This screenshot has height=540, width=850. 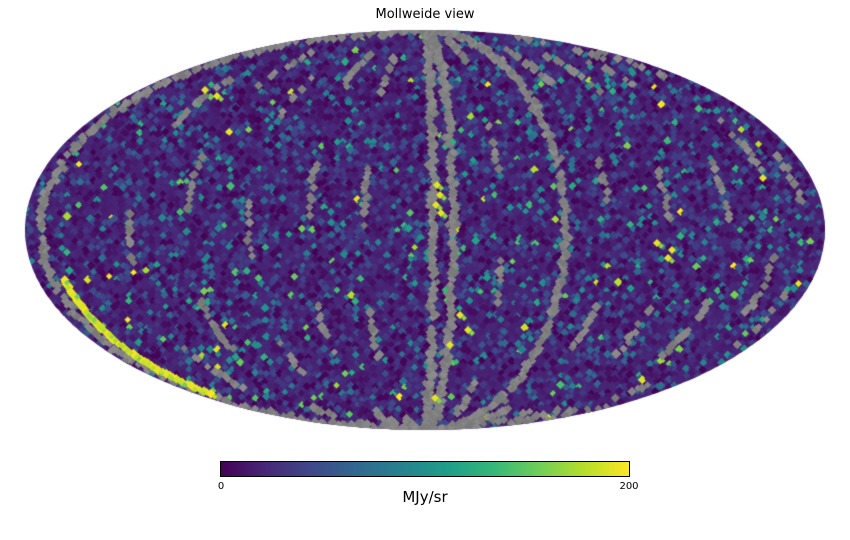 What do you see at coordinates (425, 497) in the screenshot?
I see `colorbar-label: MJy/sr` at bounding box center [425, 497].